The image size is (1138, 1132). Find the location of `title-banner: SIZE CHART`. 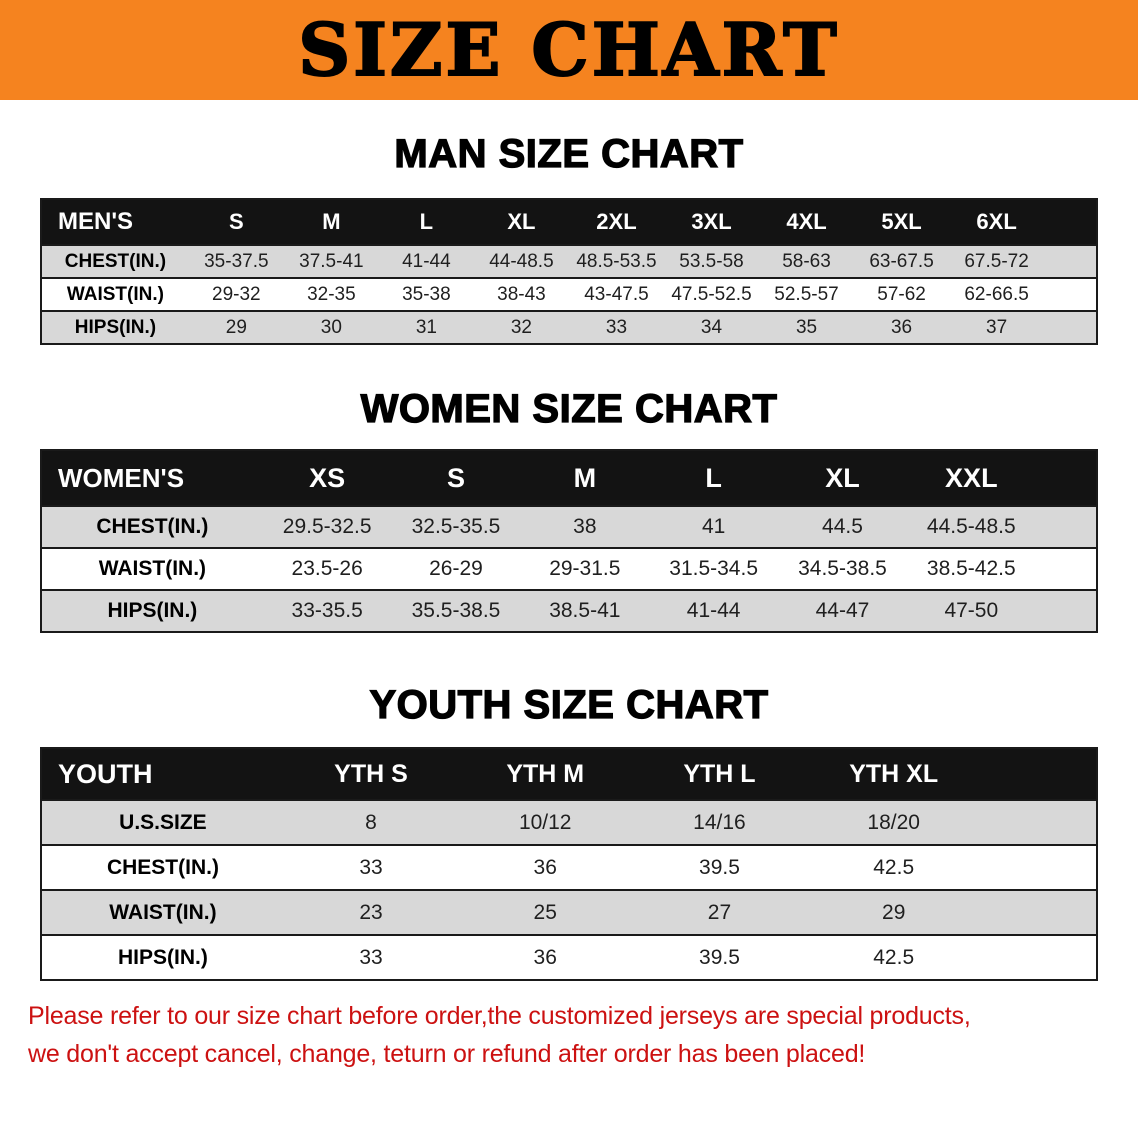

title-banner: SIZE CHART is located at coordinates (569, 50).